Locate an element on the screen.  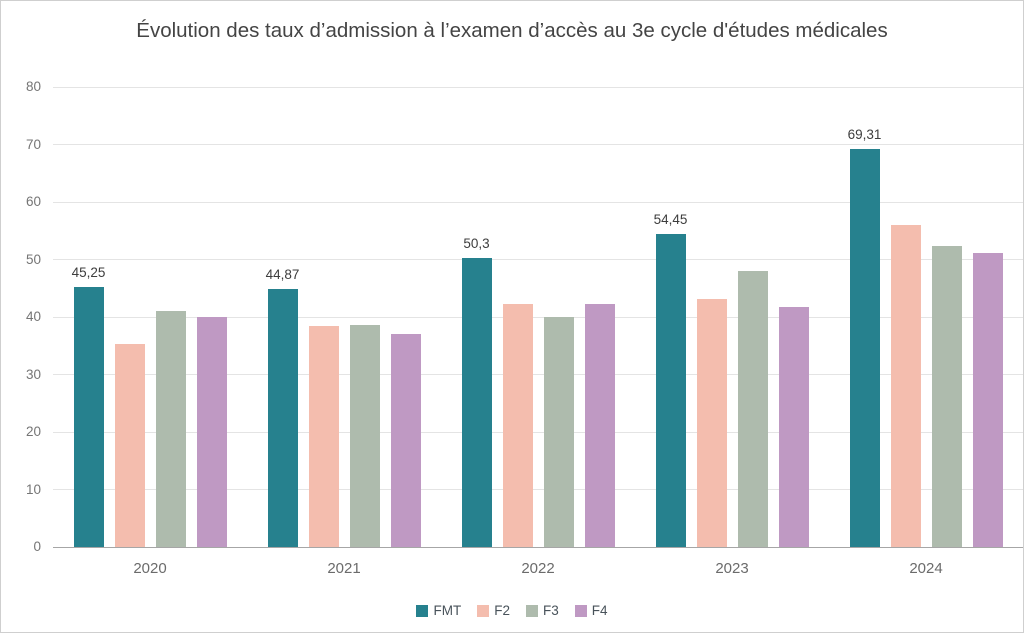
bar-group-2021: 44,87 2021 is located at coordinates (344, 332).